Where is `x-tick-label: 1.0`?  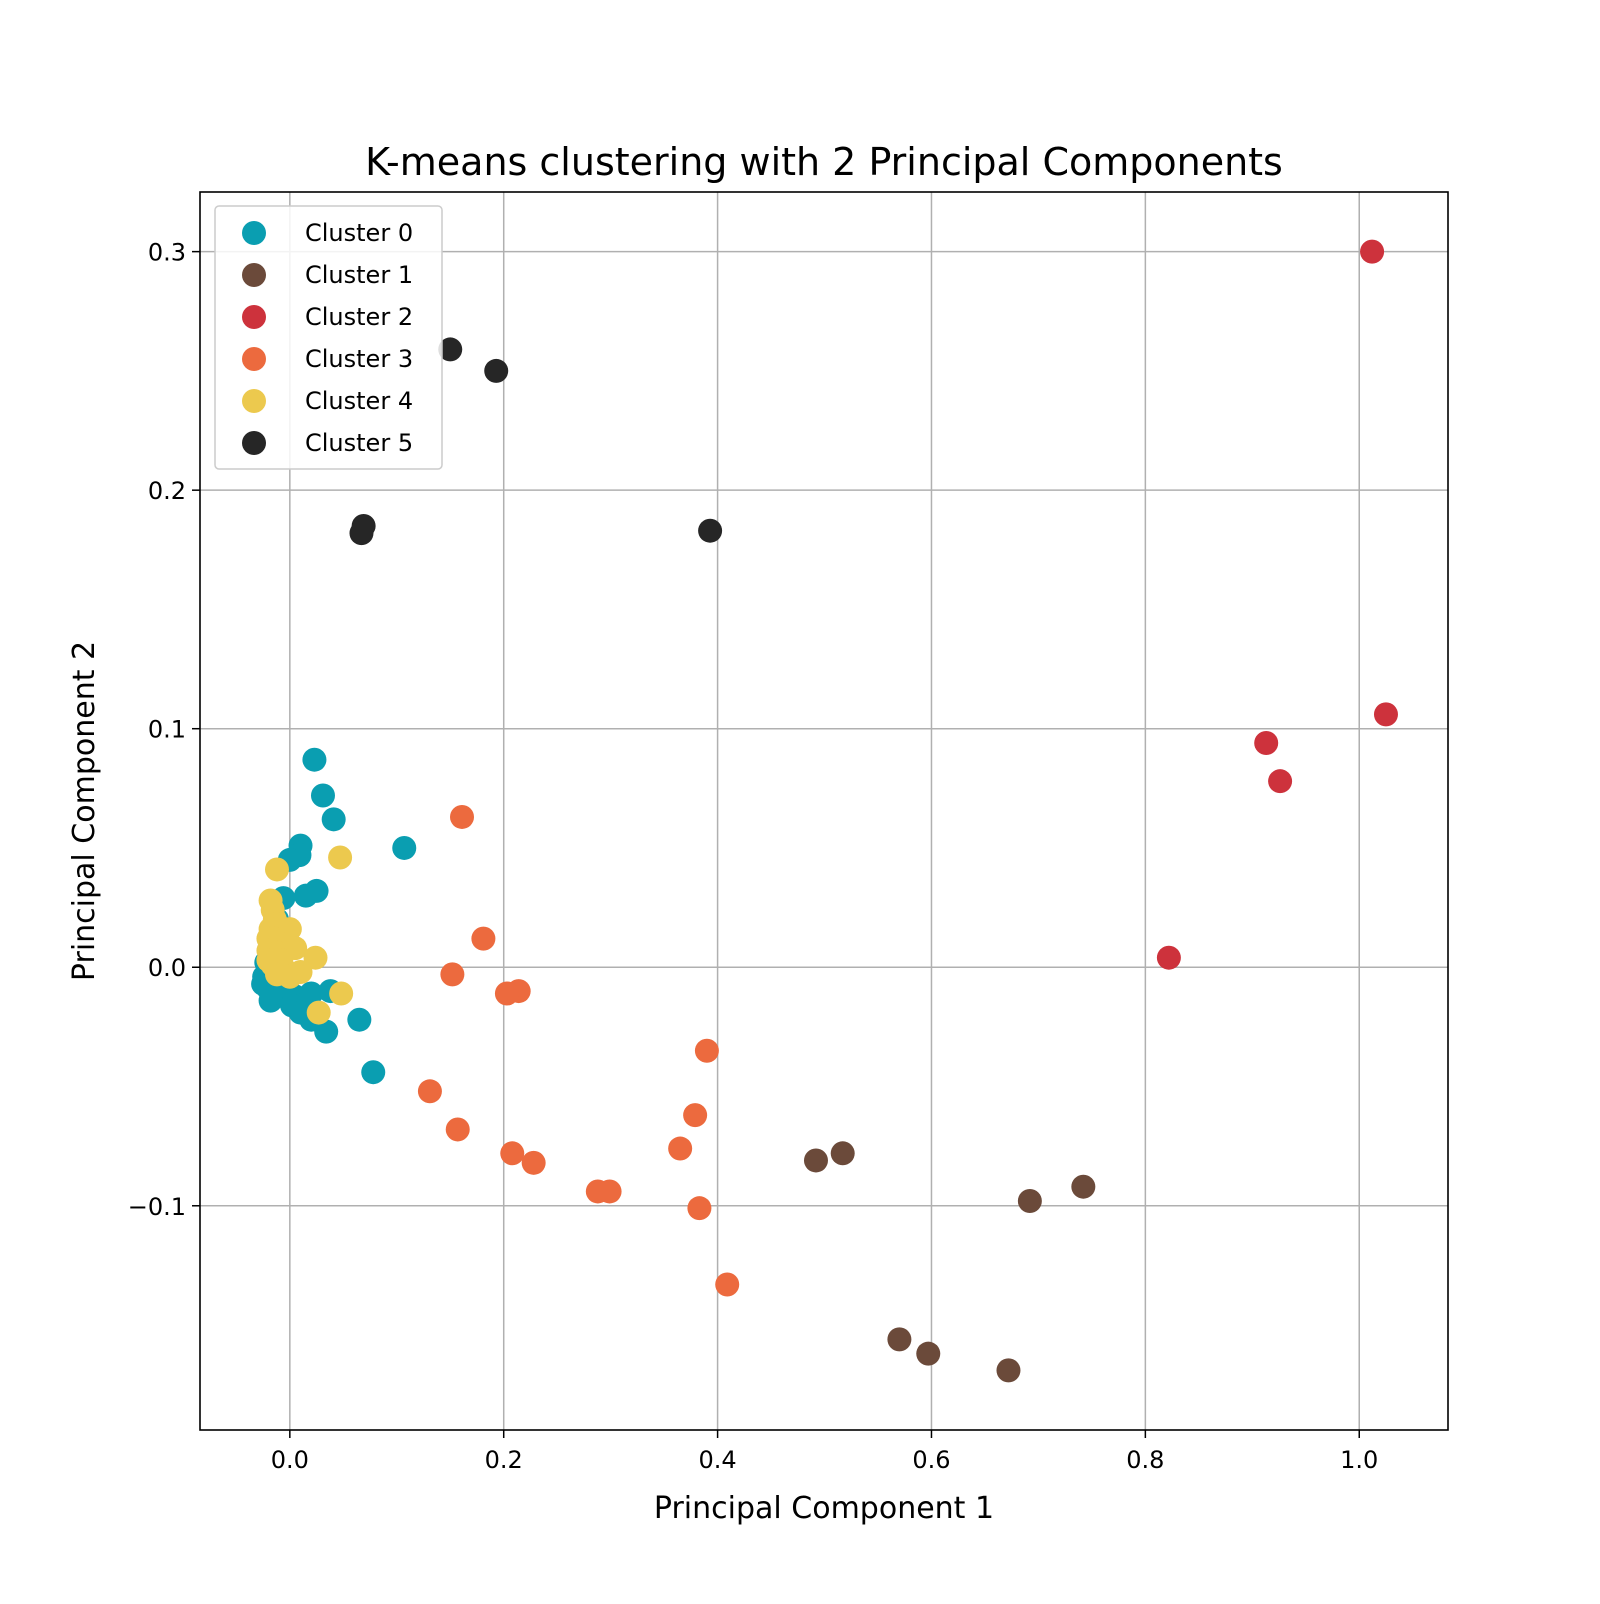
x-tick-label: 1.0 is located at coordinates (1359, 1460).